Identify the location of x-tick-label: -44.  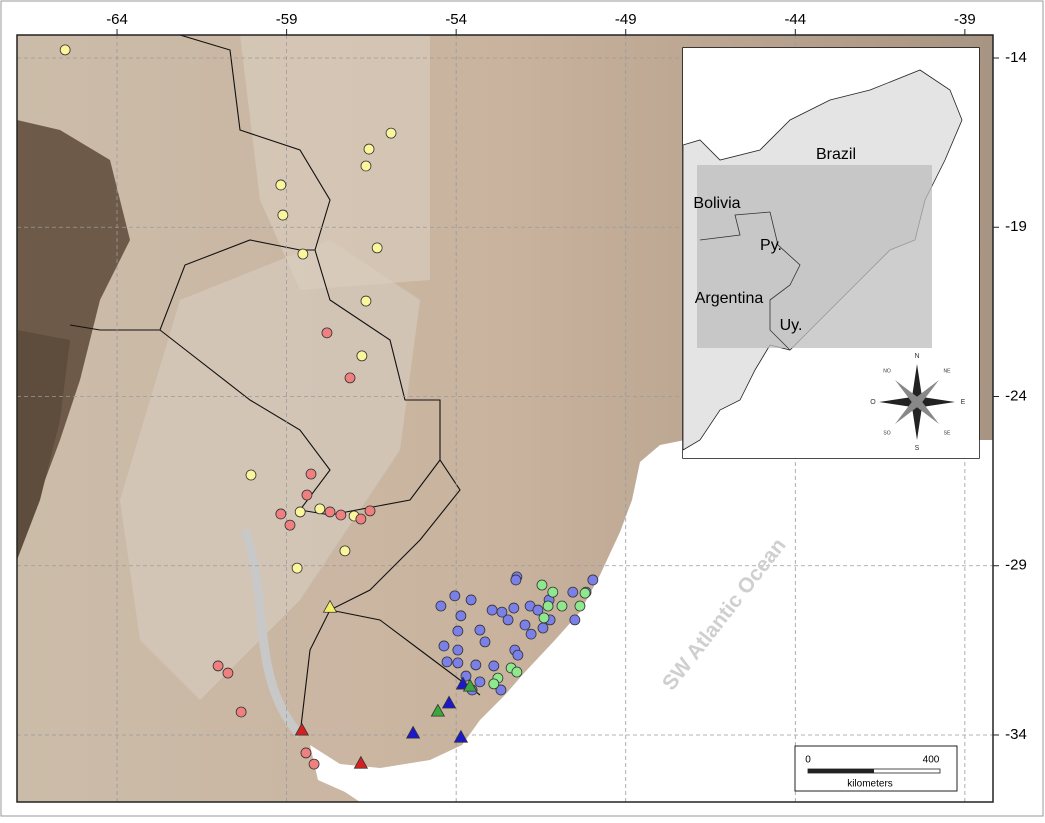
(795, 19).